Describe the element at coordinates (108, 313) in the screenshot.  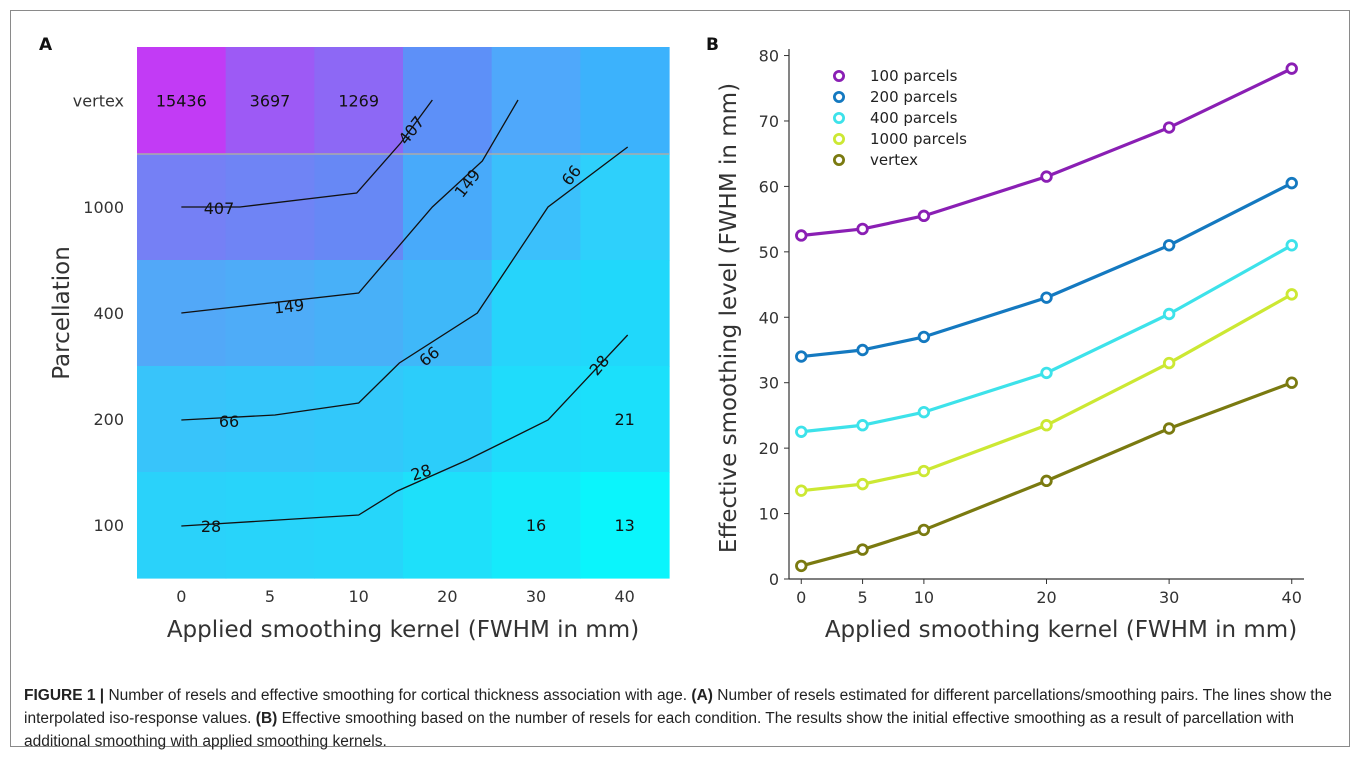
I see `panel-a-y-tick-label: 400` at that location.